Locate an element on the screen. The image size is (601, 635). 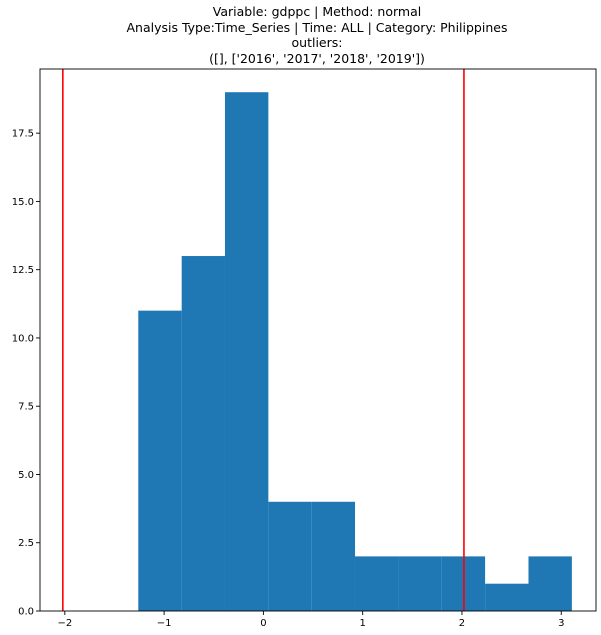
y-tick-label-3: 5.0 is located at coordinates (26, 475).